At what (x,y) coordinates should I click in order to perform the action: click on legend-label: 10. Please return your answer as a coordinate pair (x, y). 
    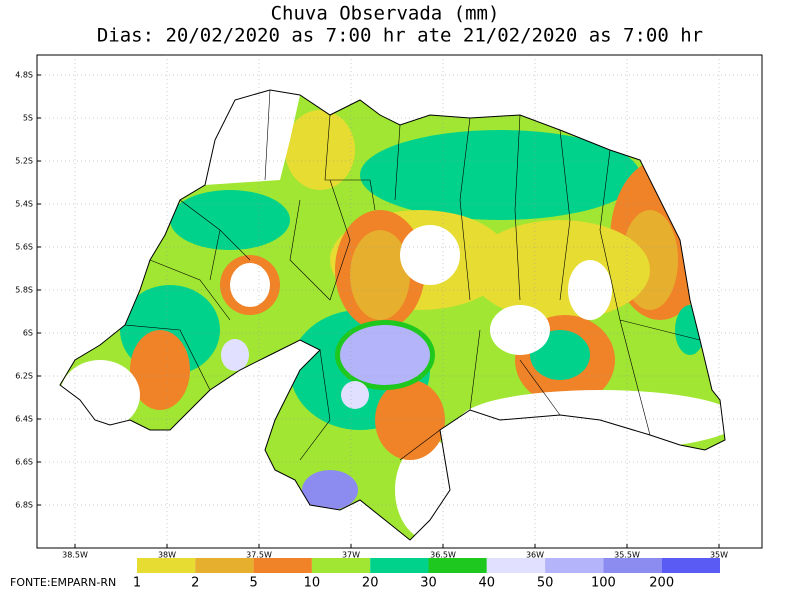
    Looking at the image, I should click on (312, 583).